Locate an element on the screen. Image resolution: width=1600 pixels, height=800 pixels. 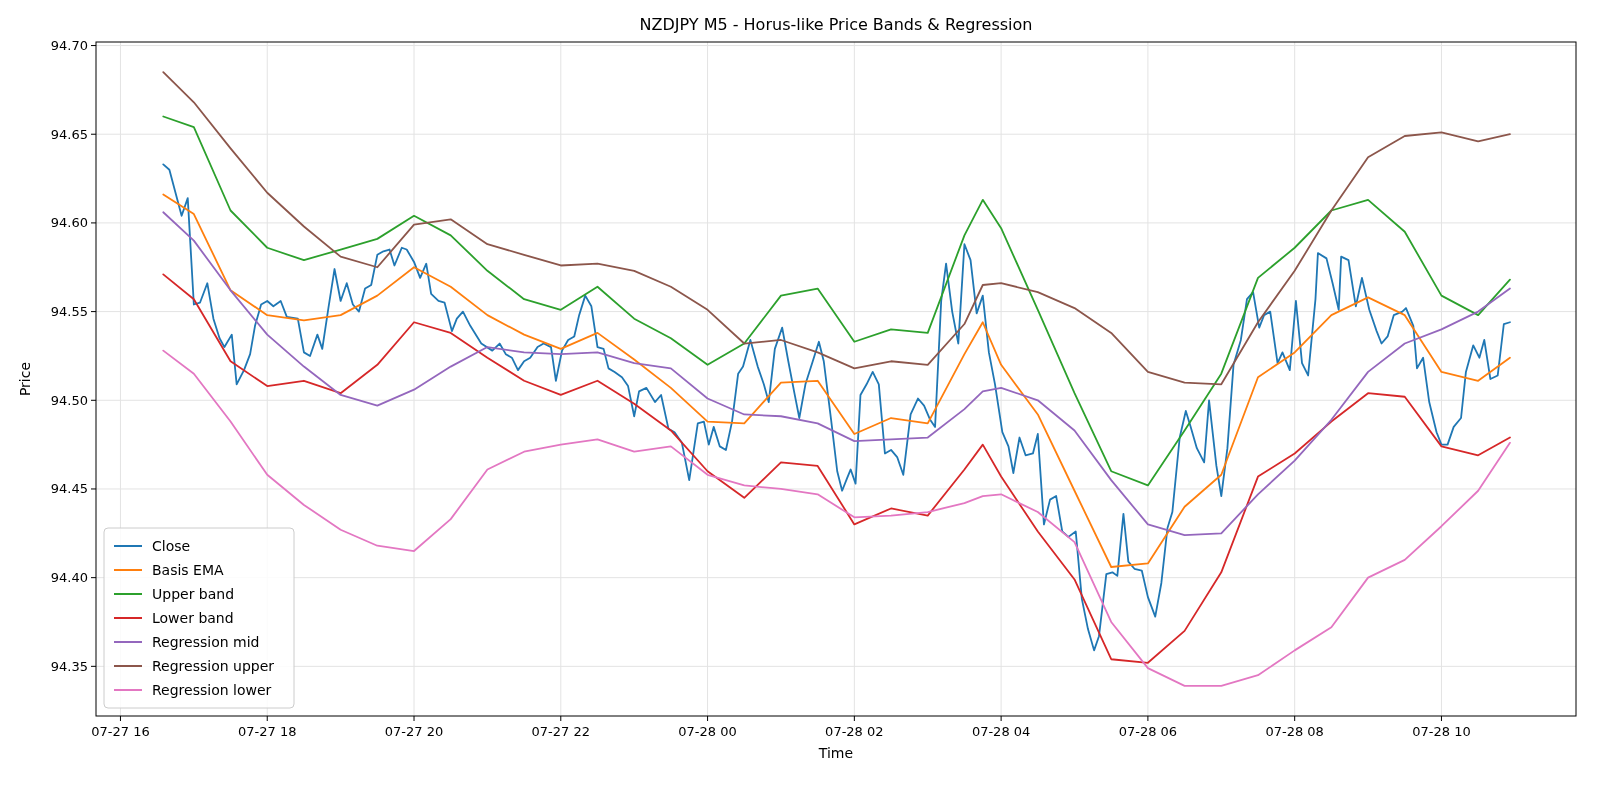
x-tick-label: 07-28 06 is located at coordinates (1148, 731).